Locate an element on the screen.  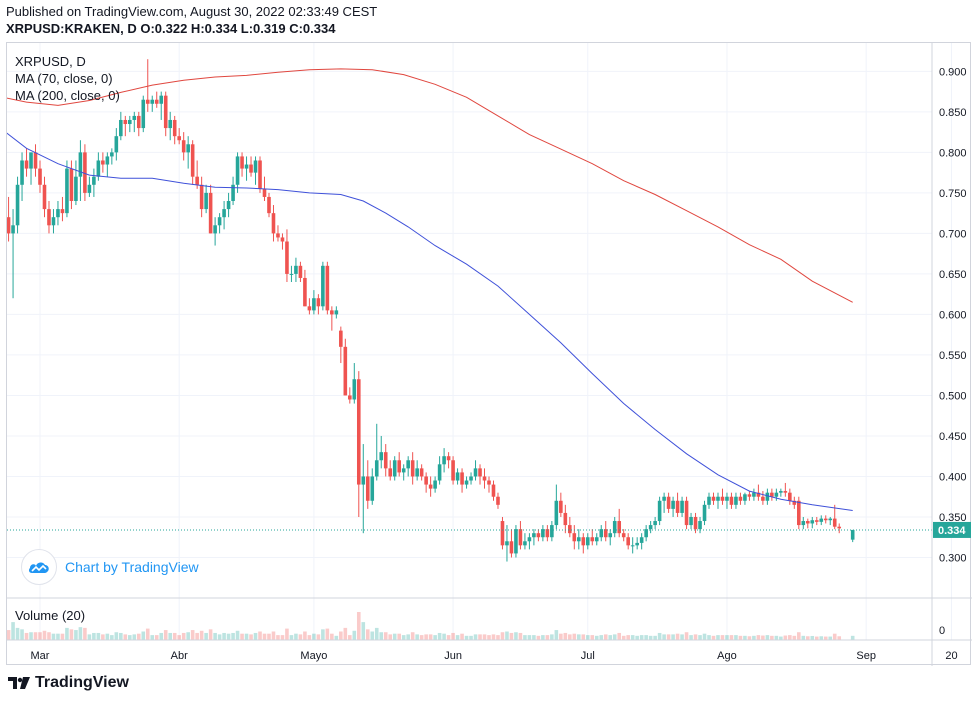
x-tick-label: Sep is located at coordinates (866, 656).